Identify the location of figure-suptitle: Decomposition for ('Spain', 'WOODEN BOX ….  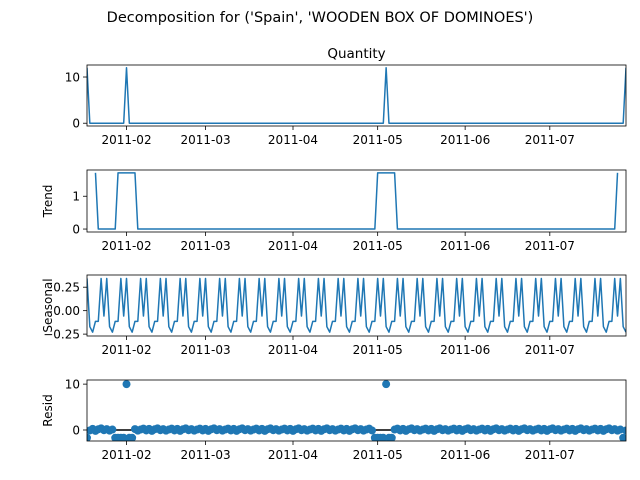
(320, 18).